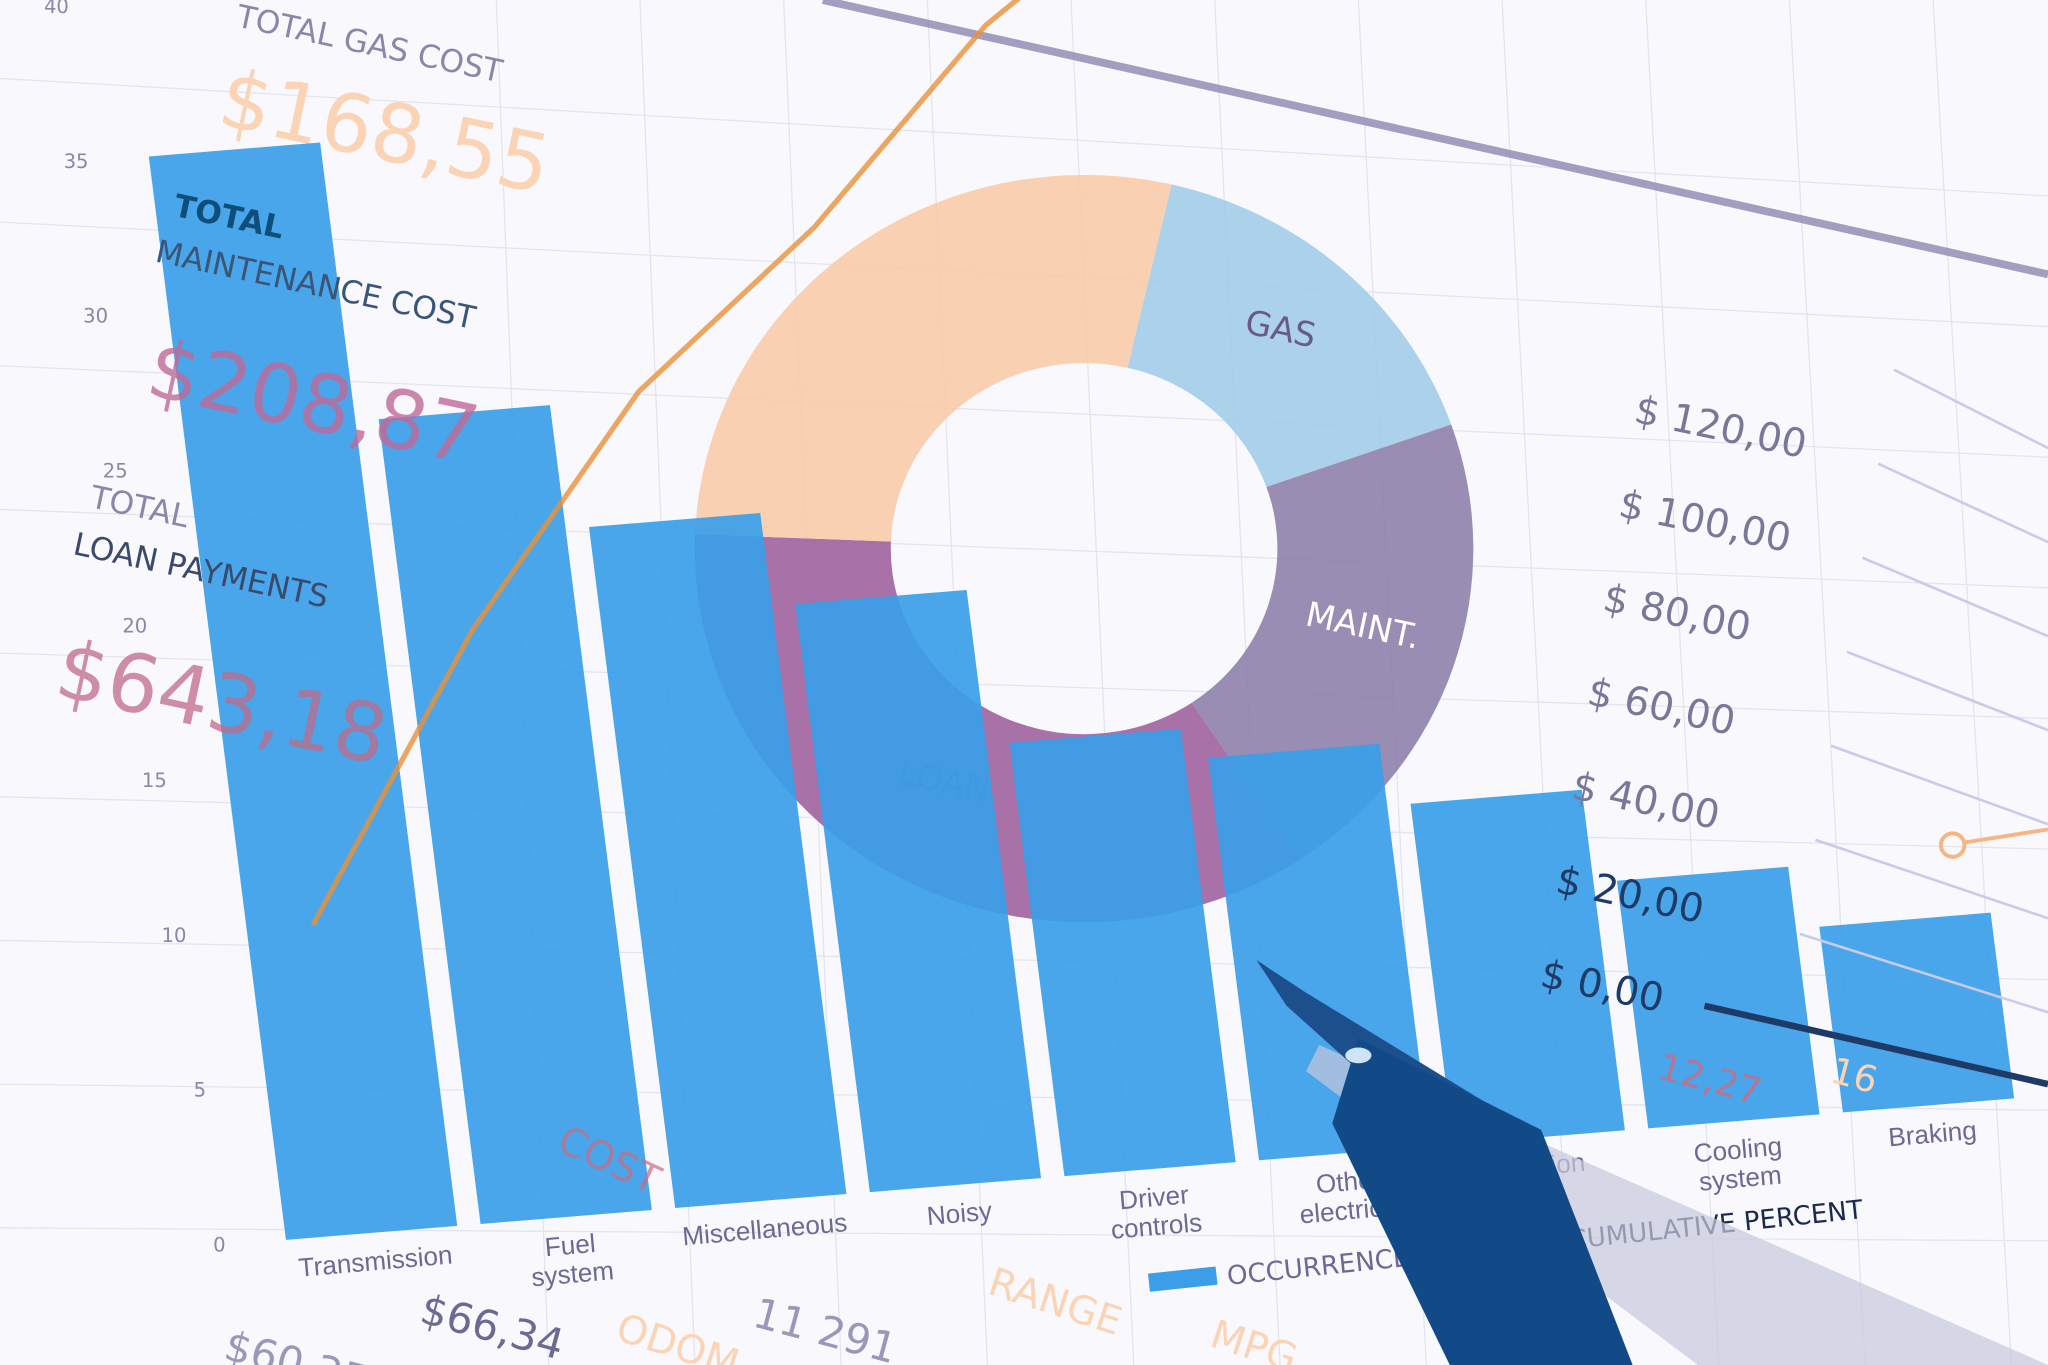 This screenshot has width=2048, height=1365. What do you see at coordinates (717, 861) in the screenshot?
I see `bar-miscellaneous` at bounding box center [717, 861].